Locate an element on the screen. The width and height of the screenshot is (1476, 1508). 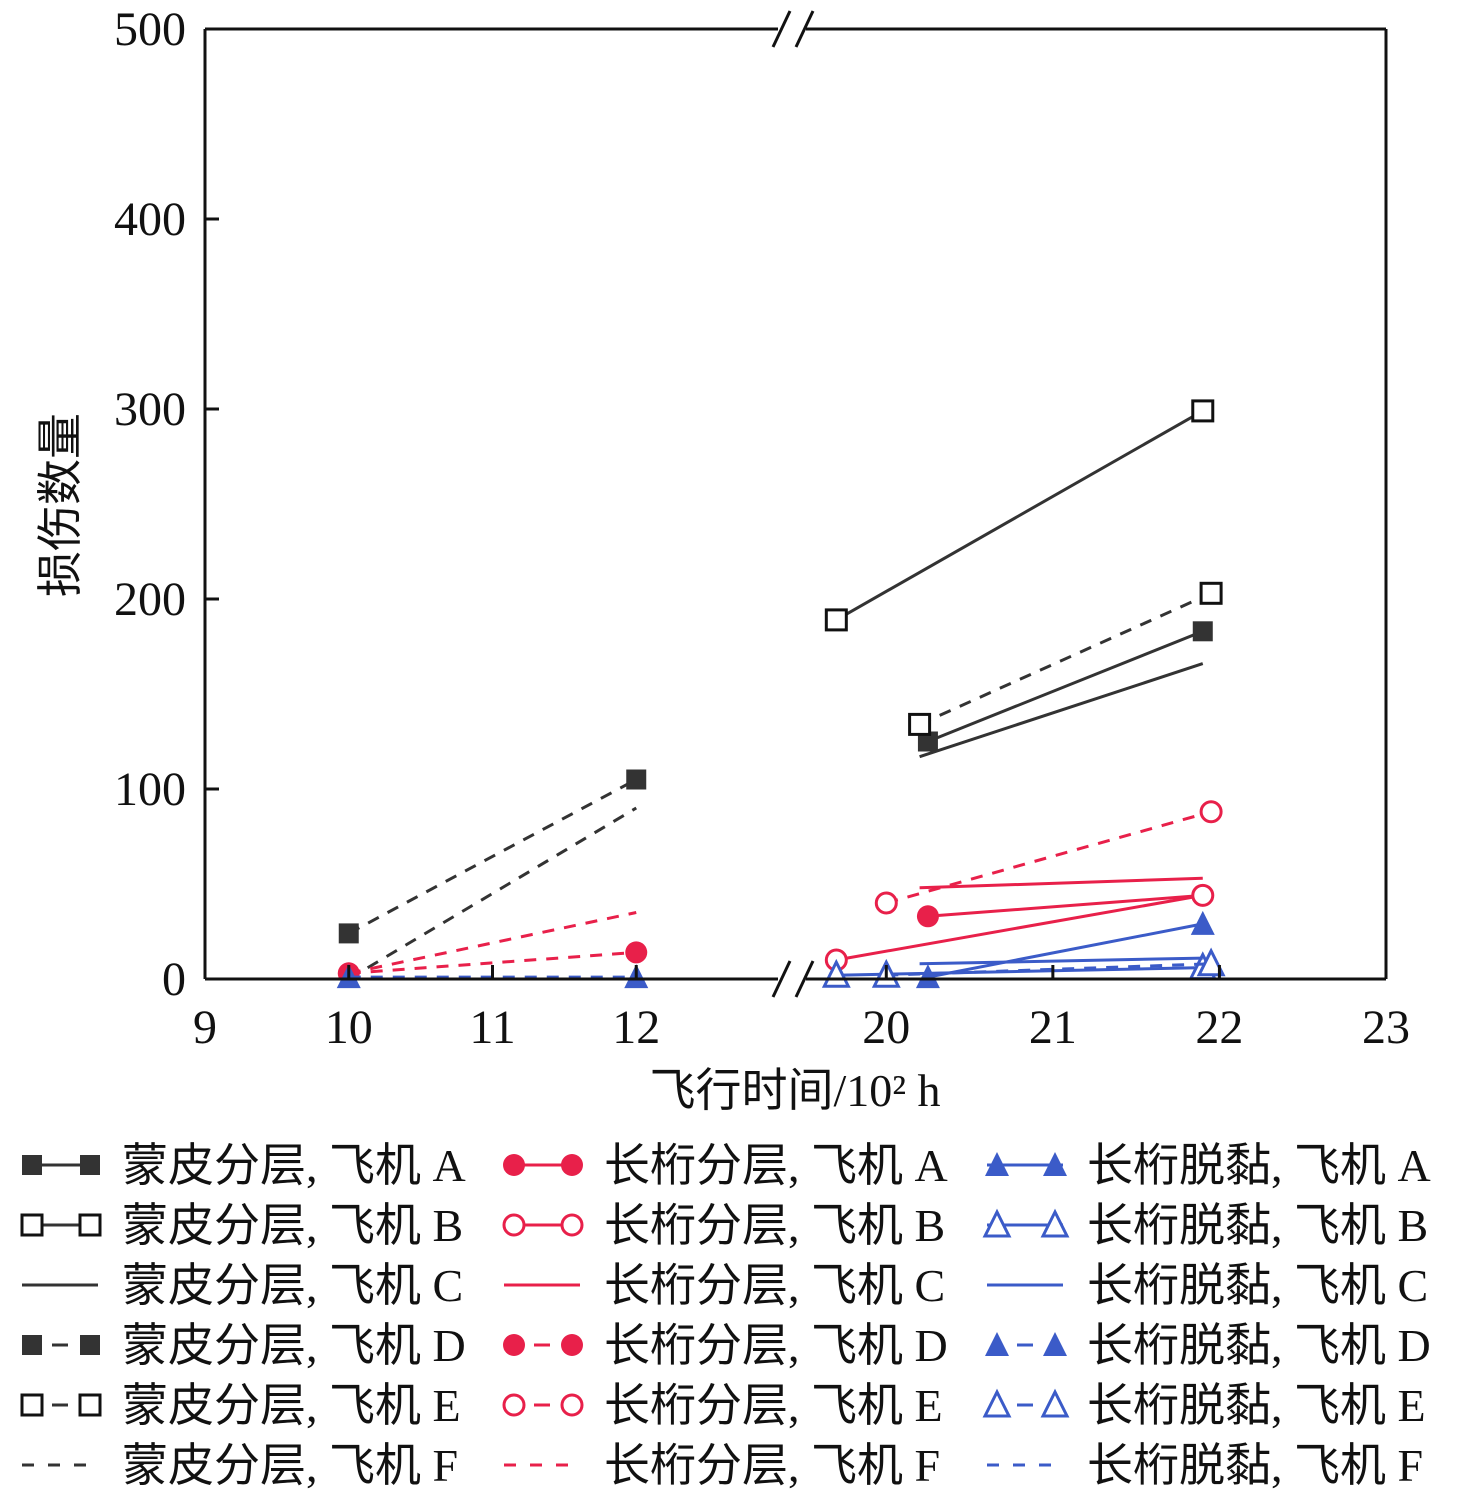
legend-entry-17: 长桁脱黏, 飞机 E is located at coordinates (1204, 1405).